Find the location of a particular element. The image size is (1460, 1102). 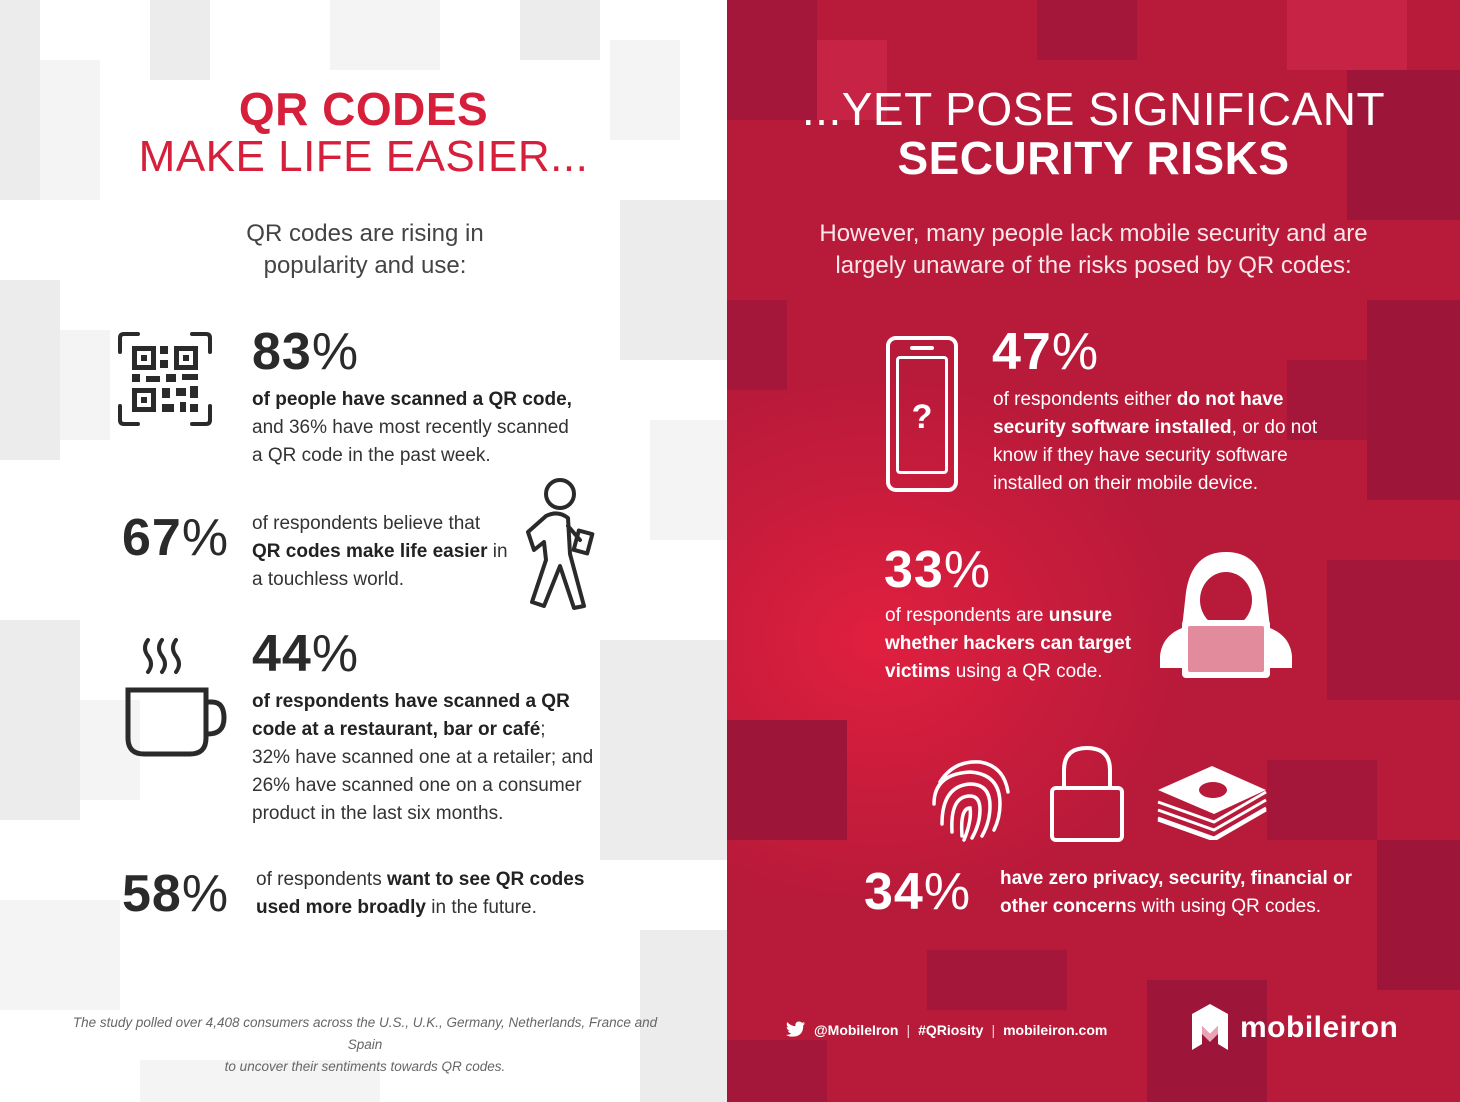

stat2-percentage: 67% is located at coordinates (176, 538).